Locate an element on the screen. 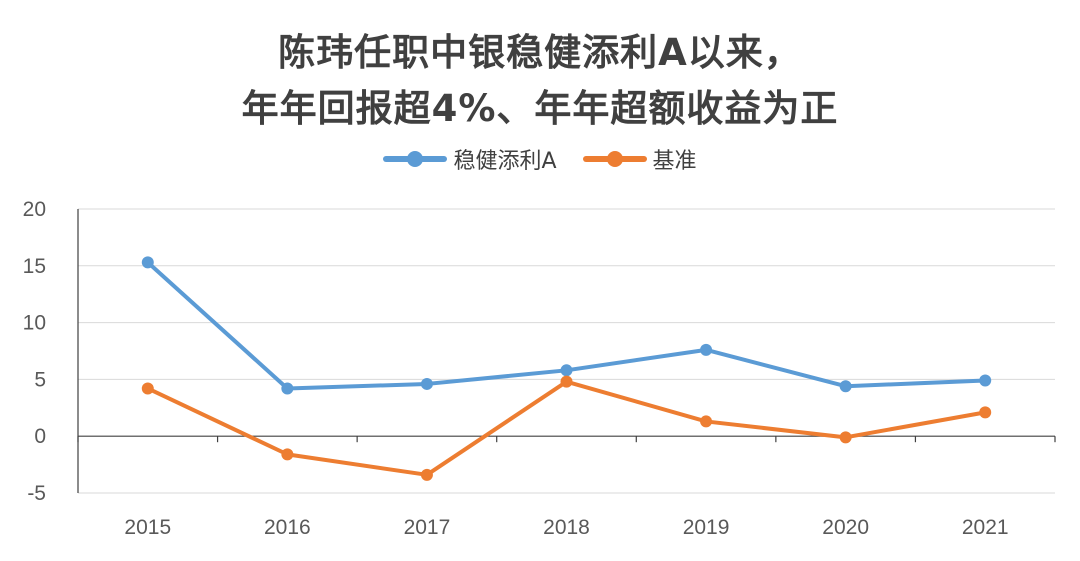  chart-title-line-2: 年年回报超4%、年年超额收益为正 is located at coordinates (540, 108).